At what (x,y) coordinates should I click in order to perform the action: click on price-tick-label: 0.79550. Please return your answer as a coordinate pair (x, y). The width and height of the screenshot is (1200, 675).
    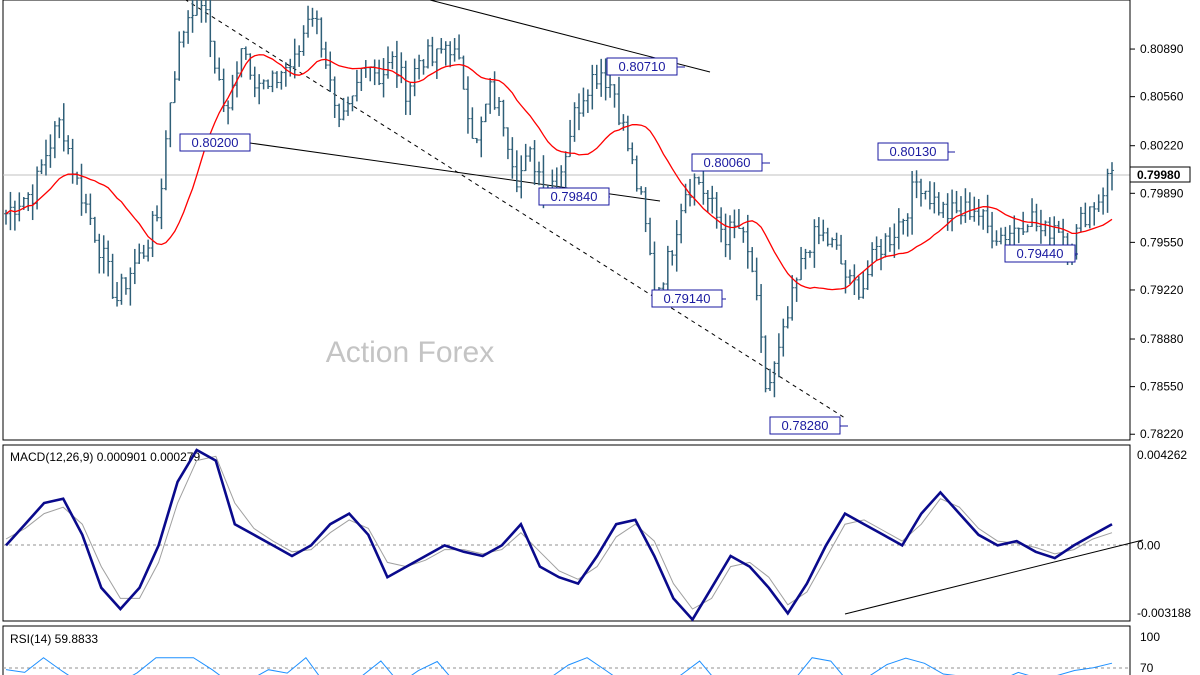
    Looking at the image, I should click on (1162, 242).